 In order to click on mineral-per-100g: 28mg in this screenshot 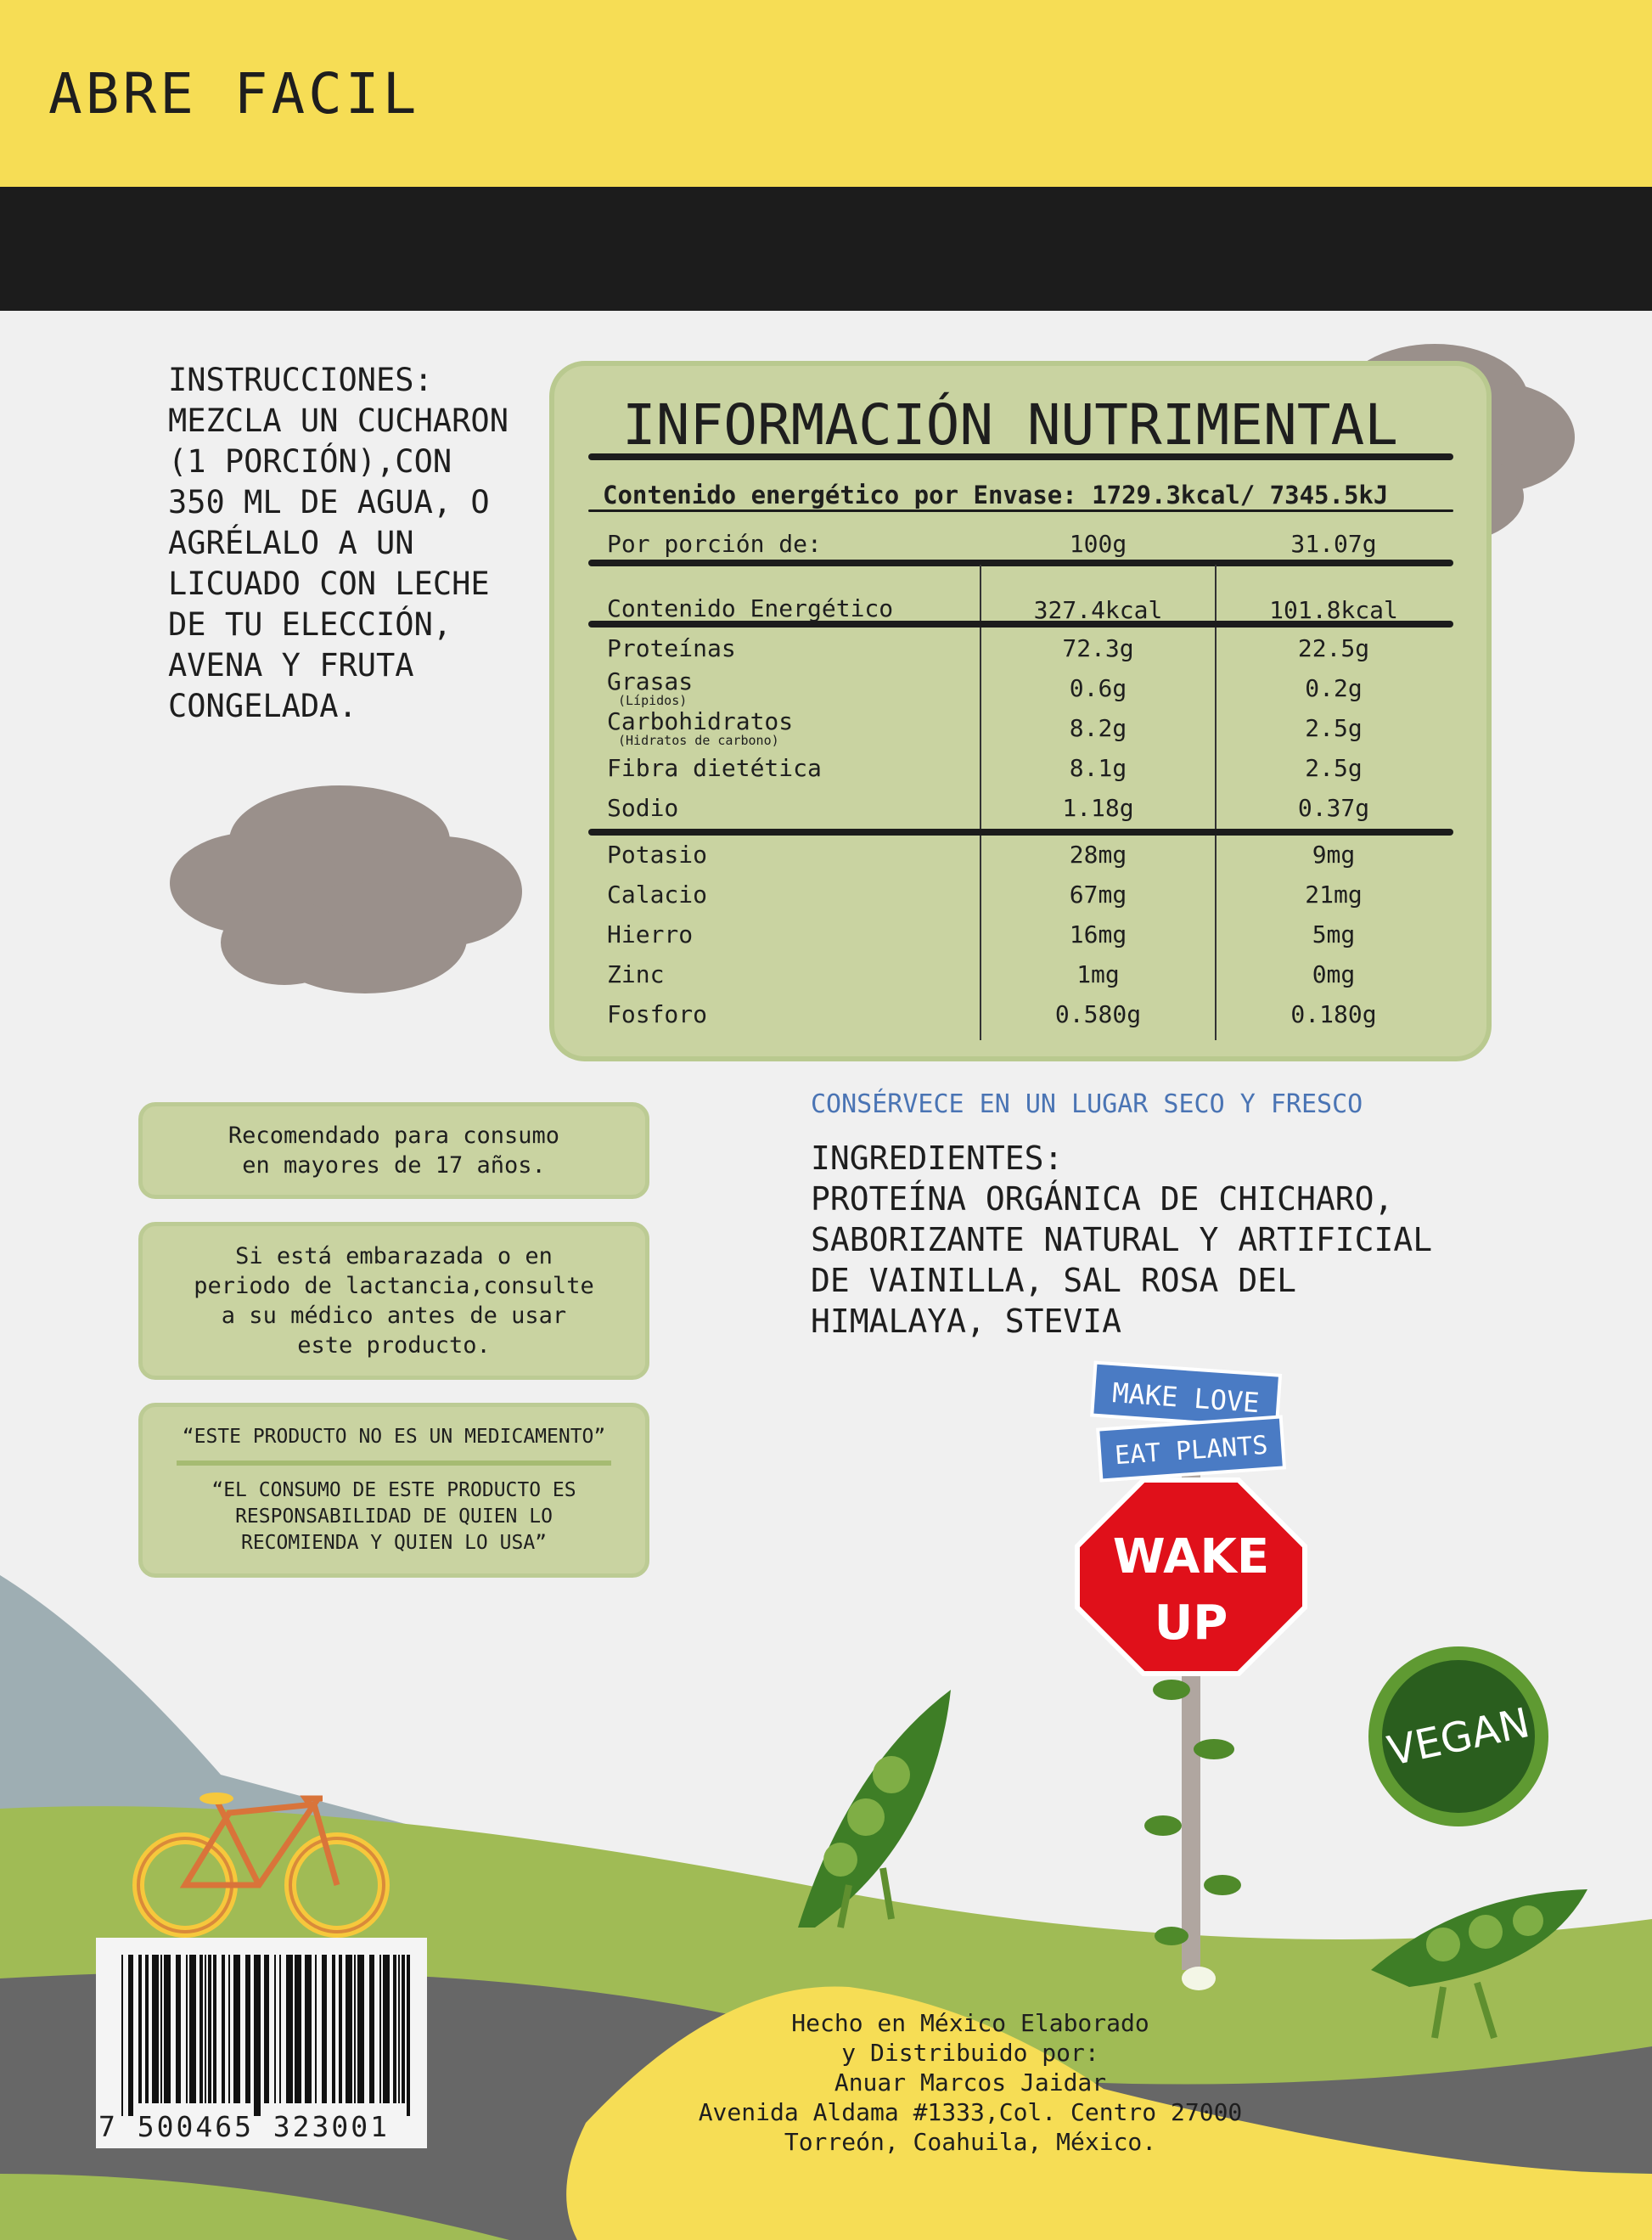, I will do `click(1098, 855)`.